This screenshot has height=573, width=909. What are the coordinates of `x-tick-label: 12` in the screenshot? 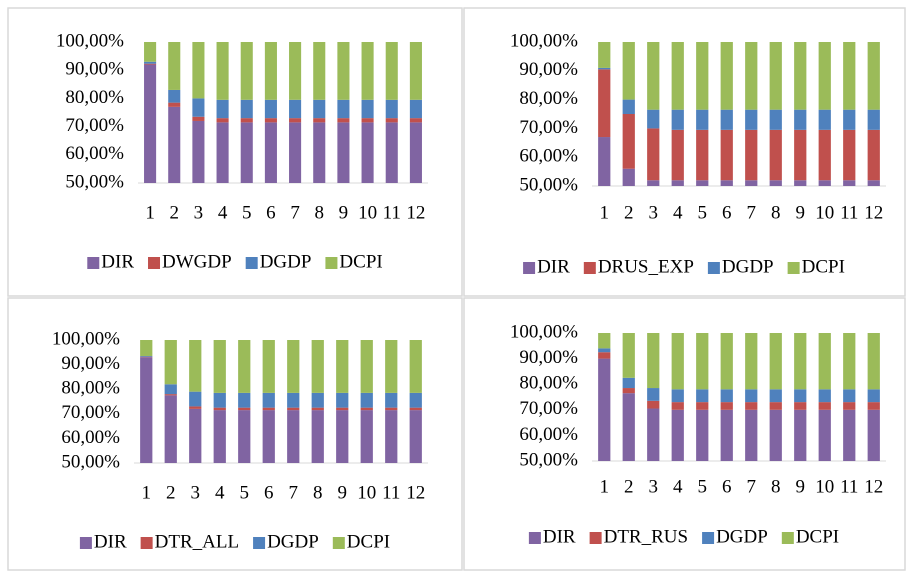 It's located at (873, 486).